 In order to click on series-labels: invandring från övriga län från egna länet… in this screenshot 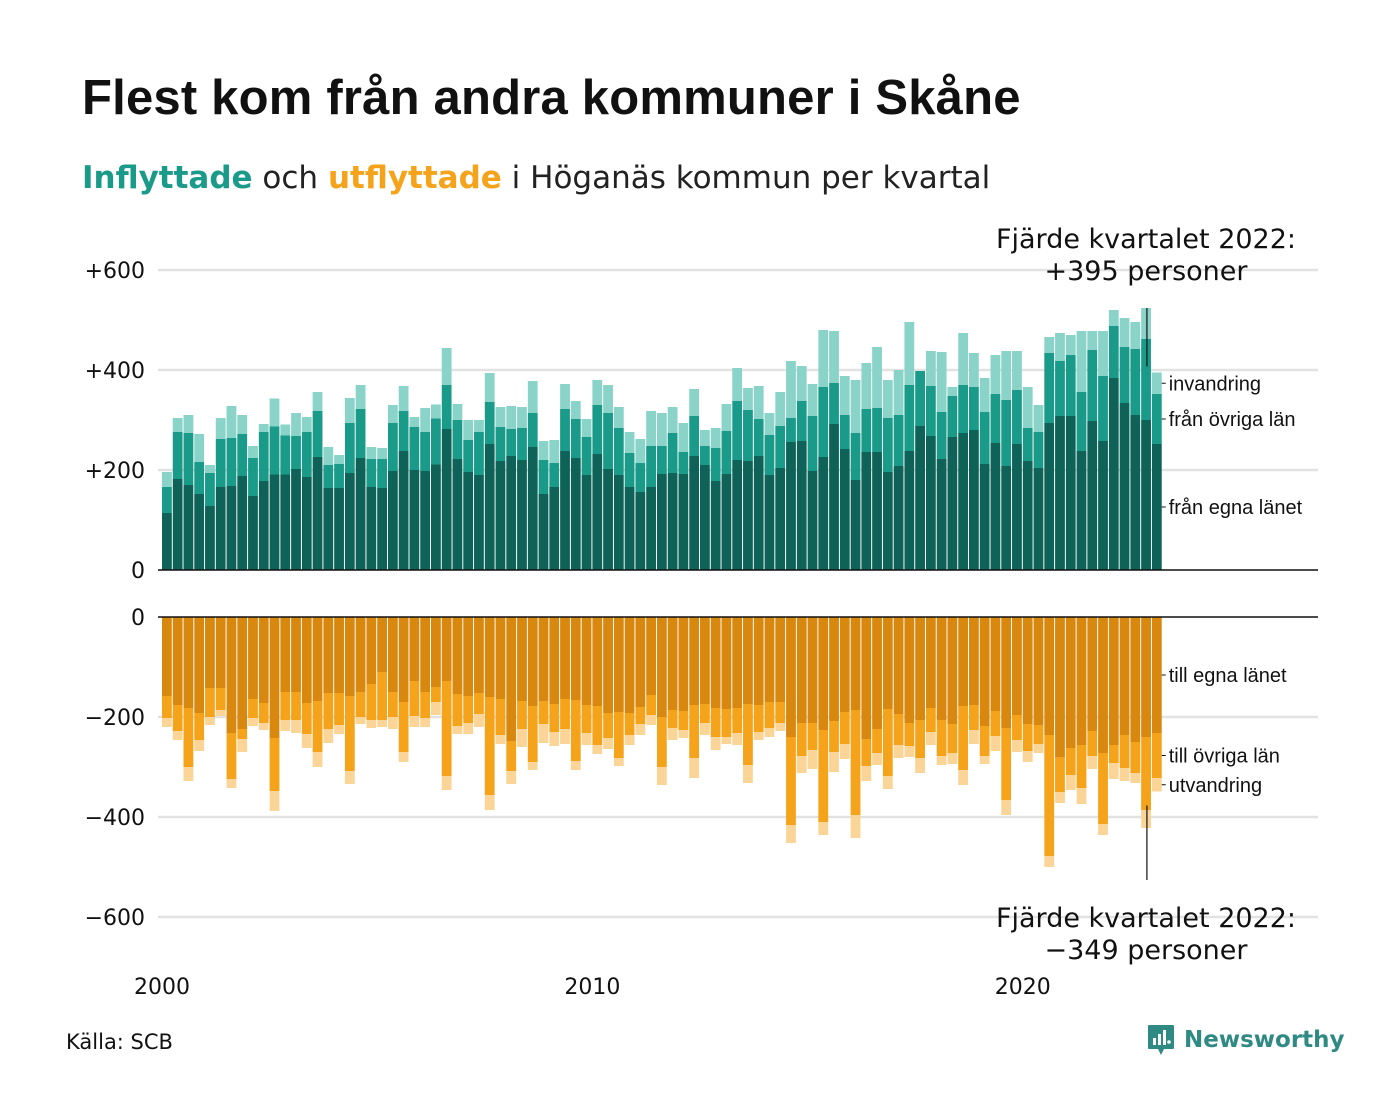, I will do `click(1232, 585)`.